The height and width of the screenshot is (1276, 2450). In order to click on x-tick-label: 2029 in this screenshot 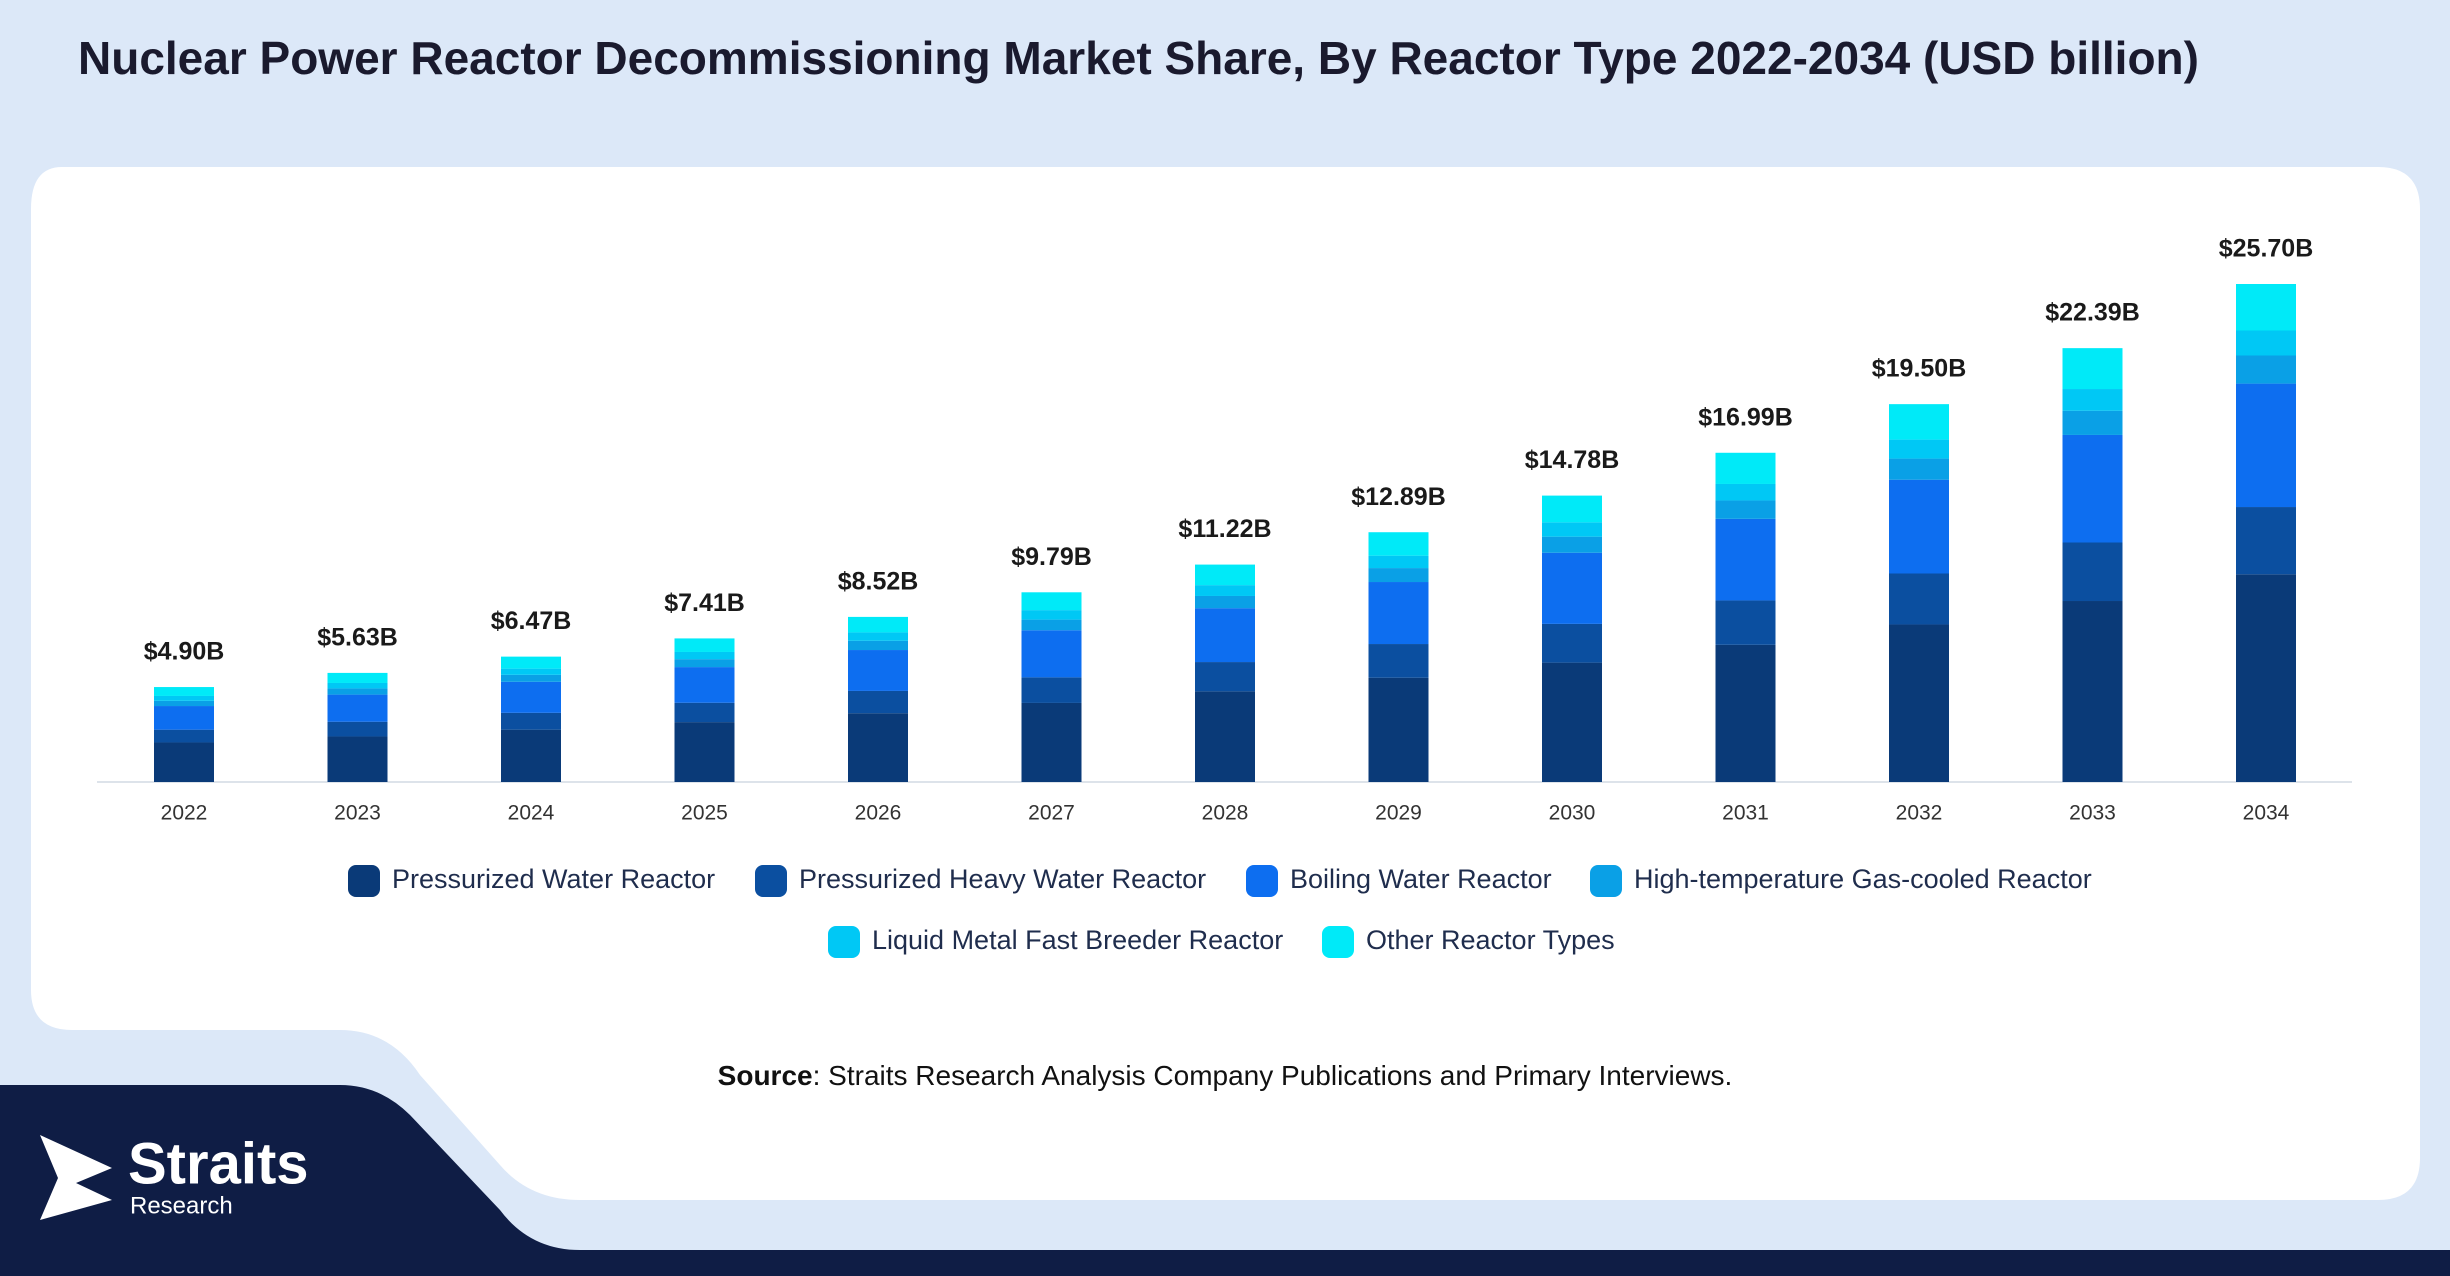, I will do `click(1398, 813)`.